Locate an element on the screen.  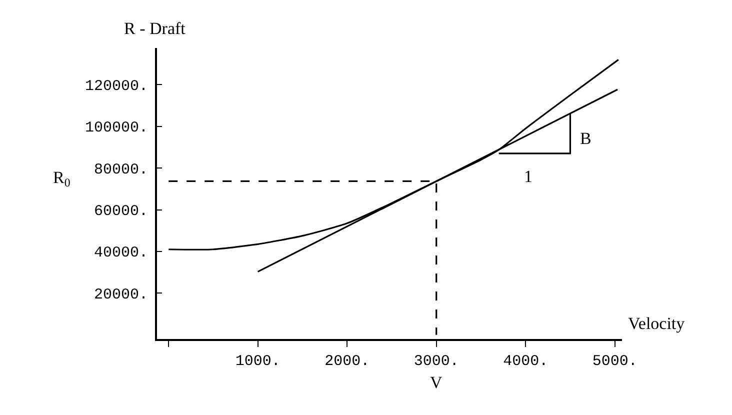
x-tick-label: 4000. is located at coordinates (525, 361).